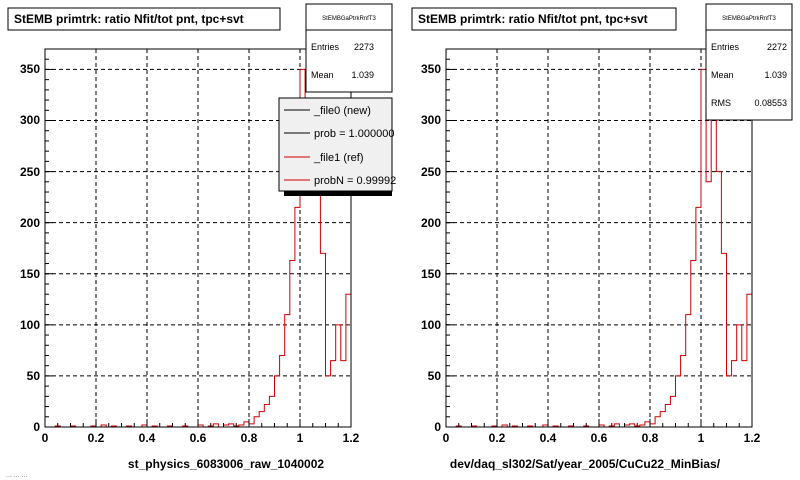  Describe the element at coordinates (362, 75) in the screenshot. I see `left-stats-mean-value: 1.039` at that location.